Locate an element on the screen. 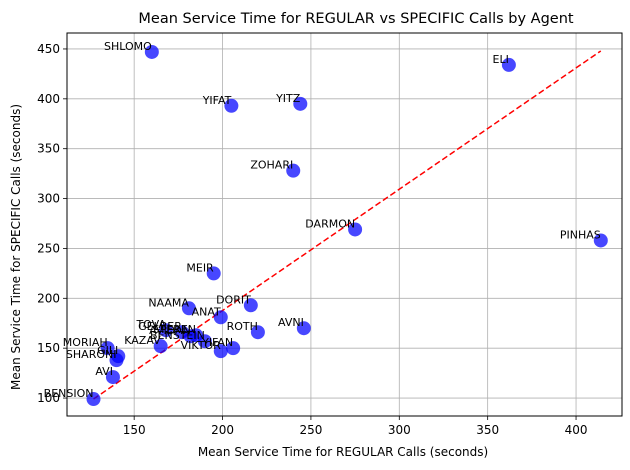  point-label: SHLOMO is located at coordinates (128, 46).